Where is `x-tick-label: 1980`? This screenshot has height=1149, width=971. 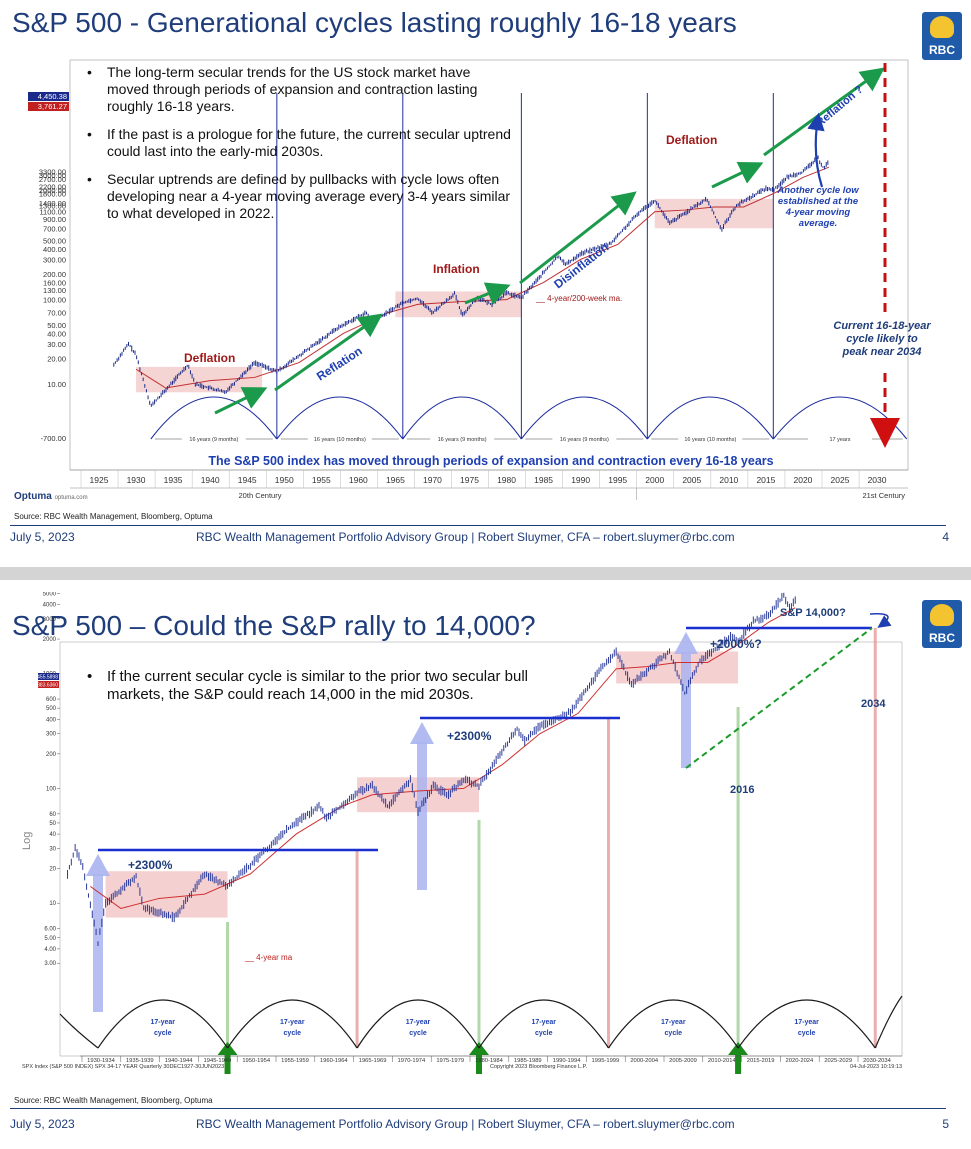 x-tick-label: 1980 is located at coordinates (506, 480).